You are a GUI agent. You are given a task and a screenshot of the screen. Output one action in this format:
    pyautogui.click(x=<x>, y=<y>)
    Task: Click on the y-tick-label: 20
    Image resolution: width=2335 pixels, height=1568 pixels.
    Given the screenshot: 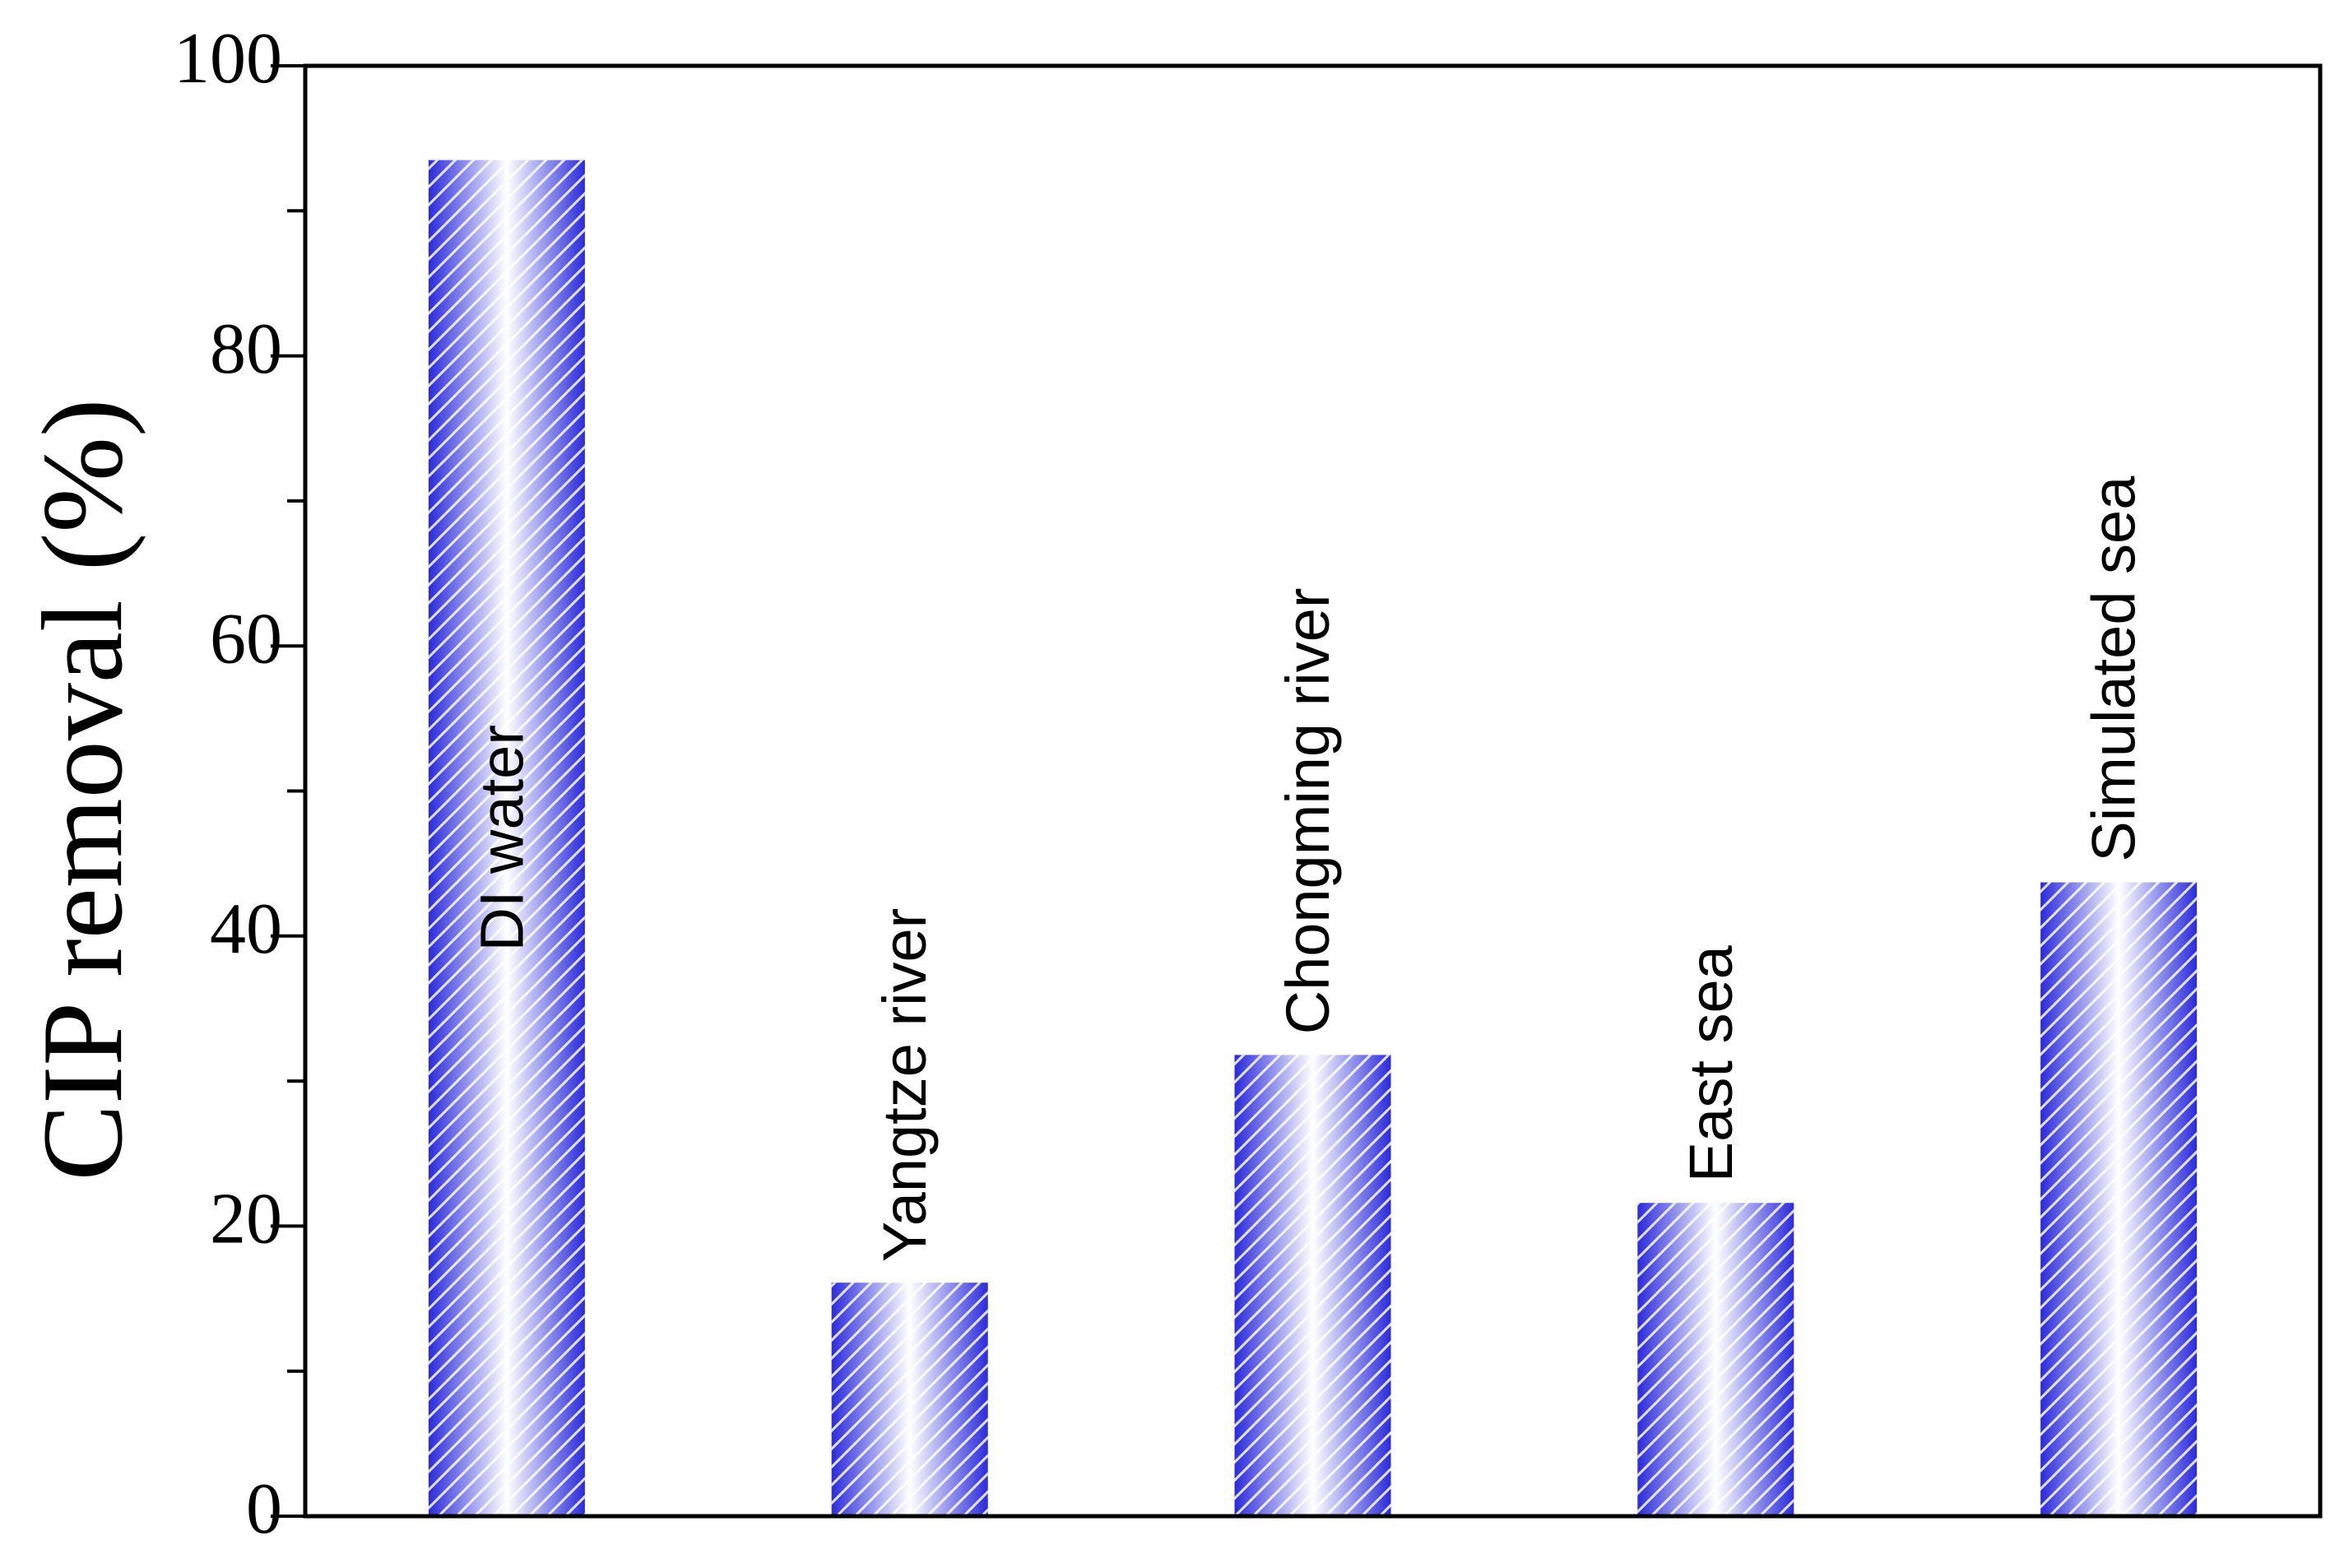 What is the action you would take?
    pyautogui.click(x=246, y=1220)
    